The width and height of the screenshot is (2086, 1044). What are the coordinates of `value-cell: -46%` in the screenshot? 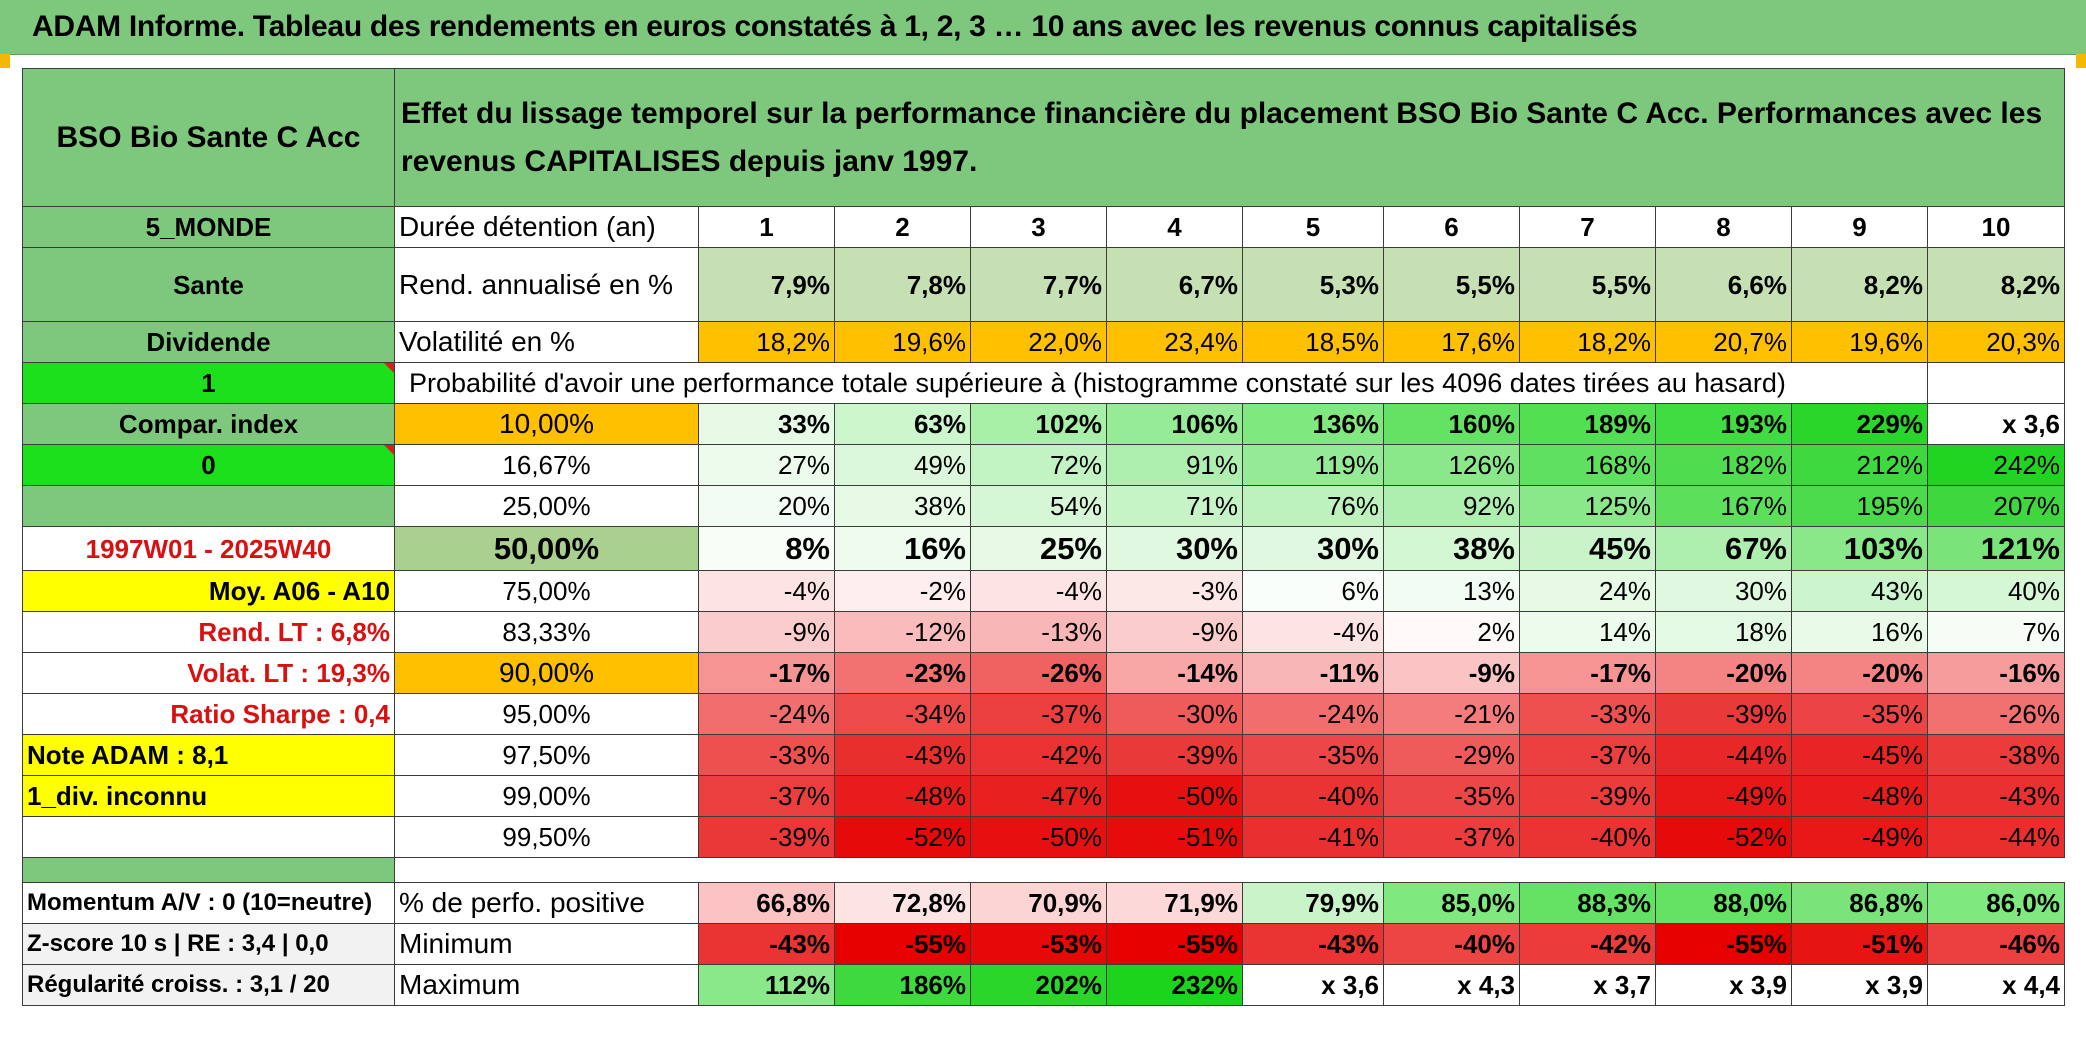 It's located at (1996, 944).